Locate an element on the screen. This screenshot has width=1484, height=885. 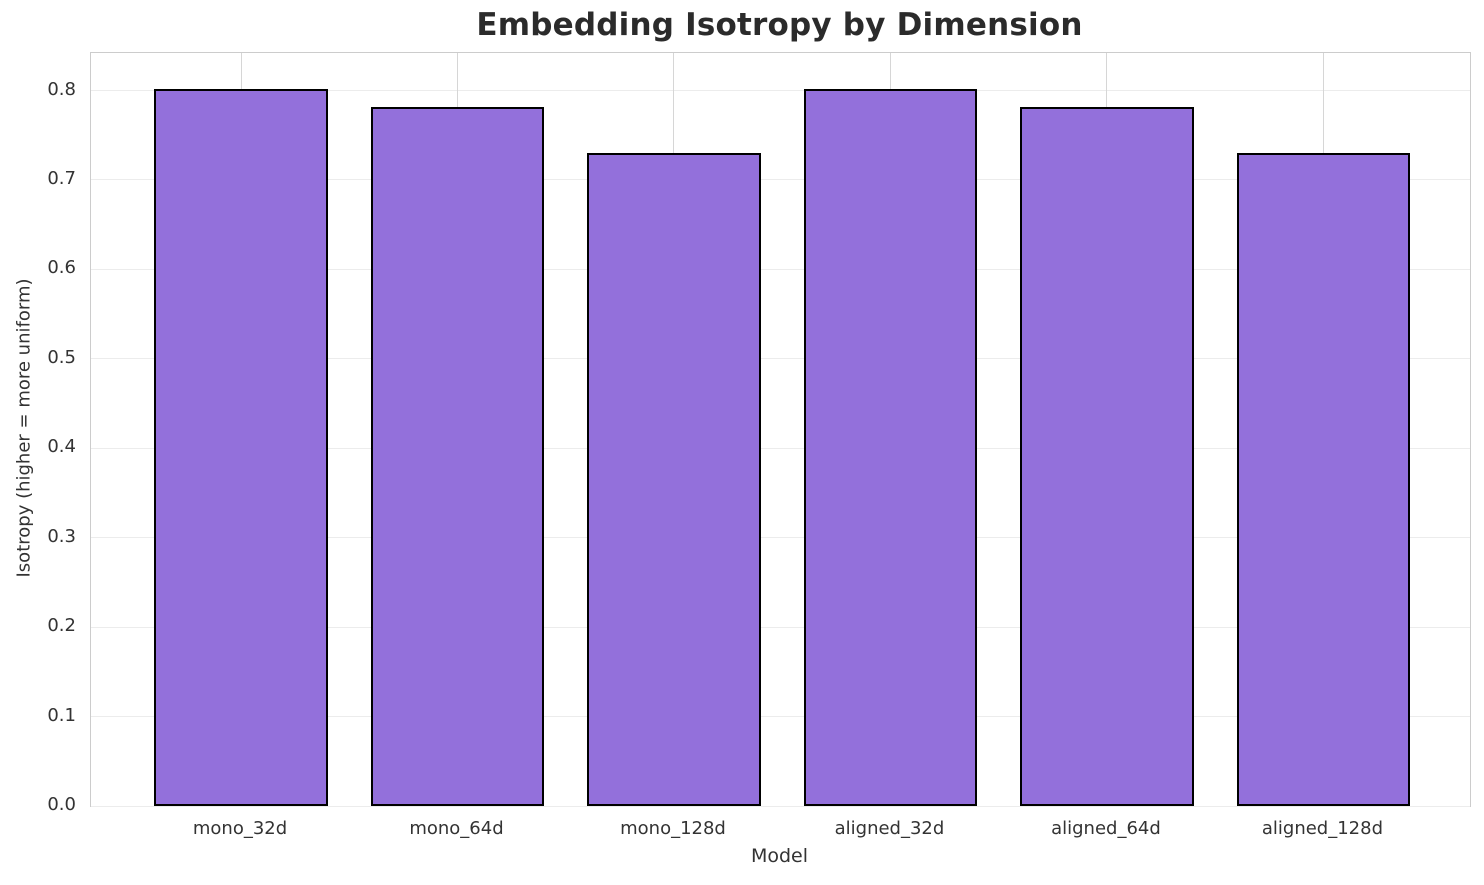
x-tick-label: aligned_128d is located at coordinates (1322, 828).